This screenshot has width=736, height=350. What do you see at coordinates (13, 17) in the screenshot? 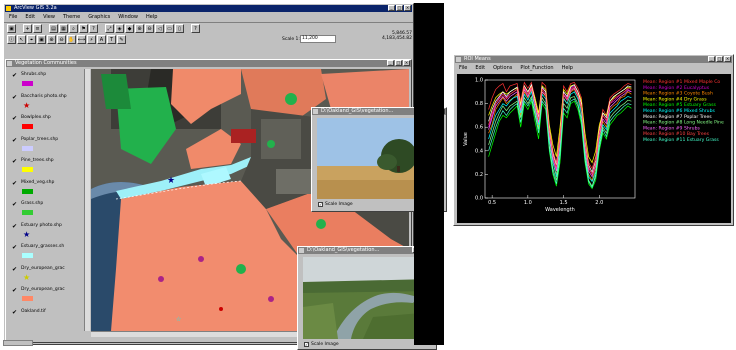
I see `main-menu-file: File` at bounding box center [13, 17].